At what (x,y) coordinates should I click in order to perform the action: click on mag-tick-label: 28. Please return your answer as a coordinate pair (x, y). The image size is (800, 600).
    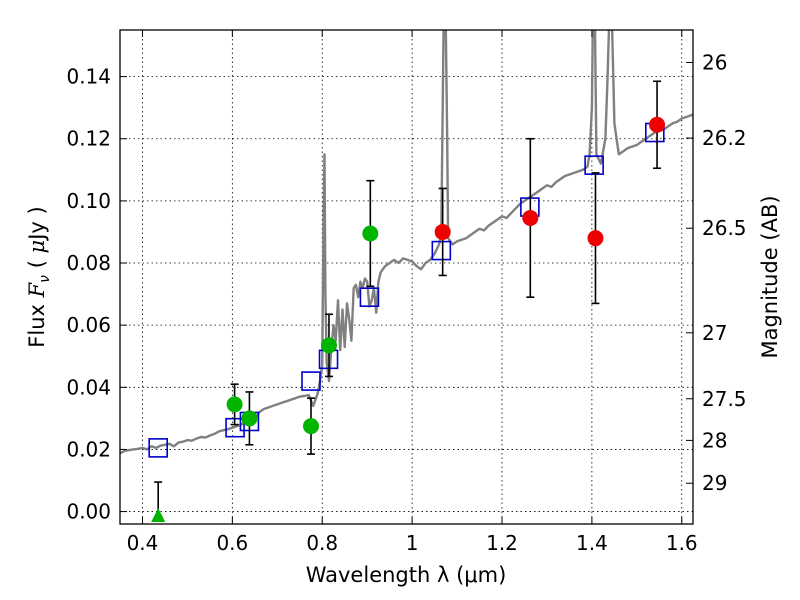
    Looking at the image, I should click on (714, 440).